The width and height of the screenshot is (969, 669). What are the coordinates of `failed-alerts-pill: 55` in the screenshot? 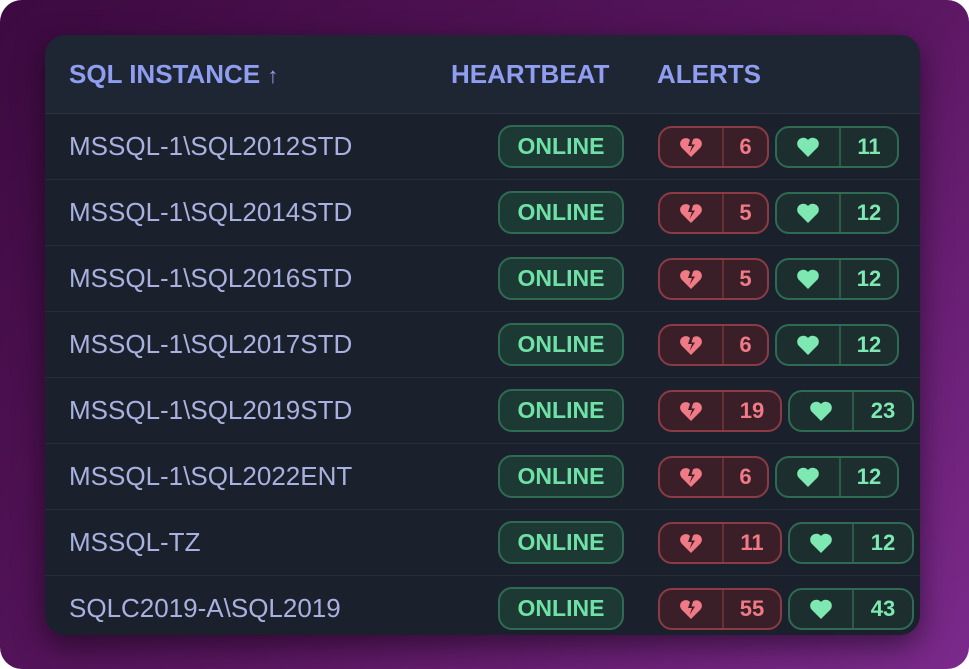 It's located at (720, 609).